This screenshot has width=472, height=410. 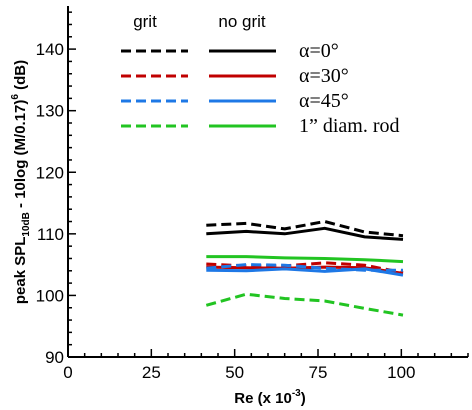 What do you see at coordinates (324, 76) in the screenshot?
I see `legend-label: α=30°` at bounding box center [324, 76].